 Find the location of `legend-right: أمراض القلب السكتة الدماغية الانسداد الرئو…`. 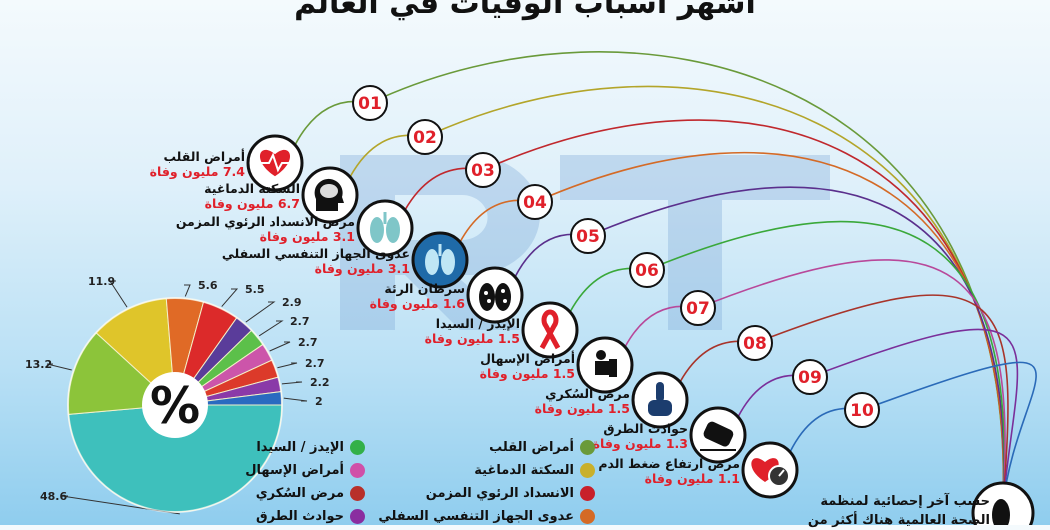

legend-right: أمراض القلب السكتة الدماغية الانسداد الرئو… is located at coordinates (486, 482).